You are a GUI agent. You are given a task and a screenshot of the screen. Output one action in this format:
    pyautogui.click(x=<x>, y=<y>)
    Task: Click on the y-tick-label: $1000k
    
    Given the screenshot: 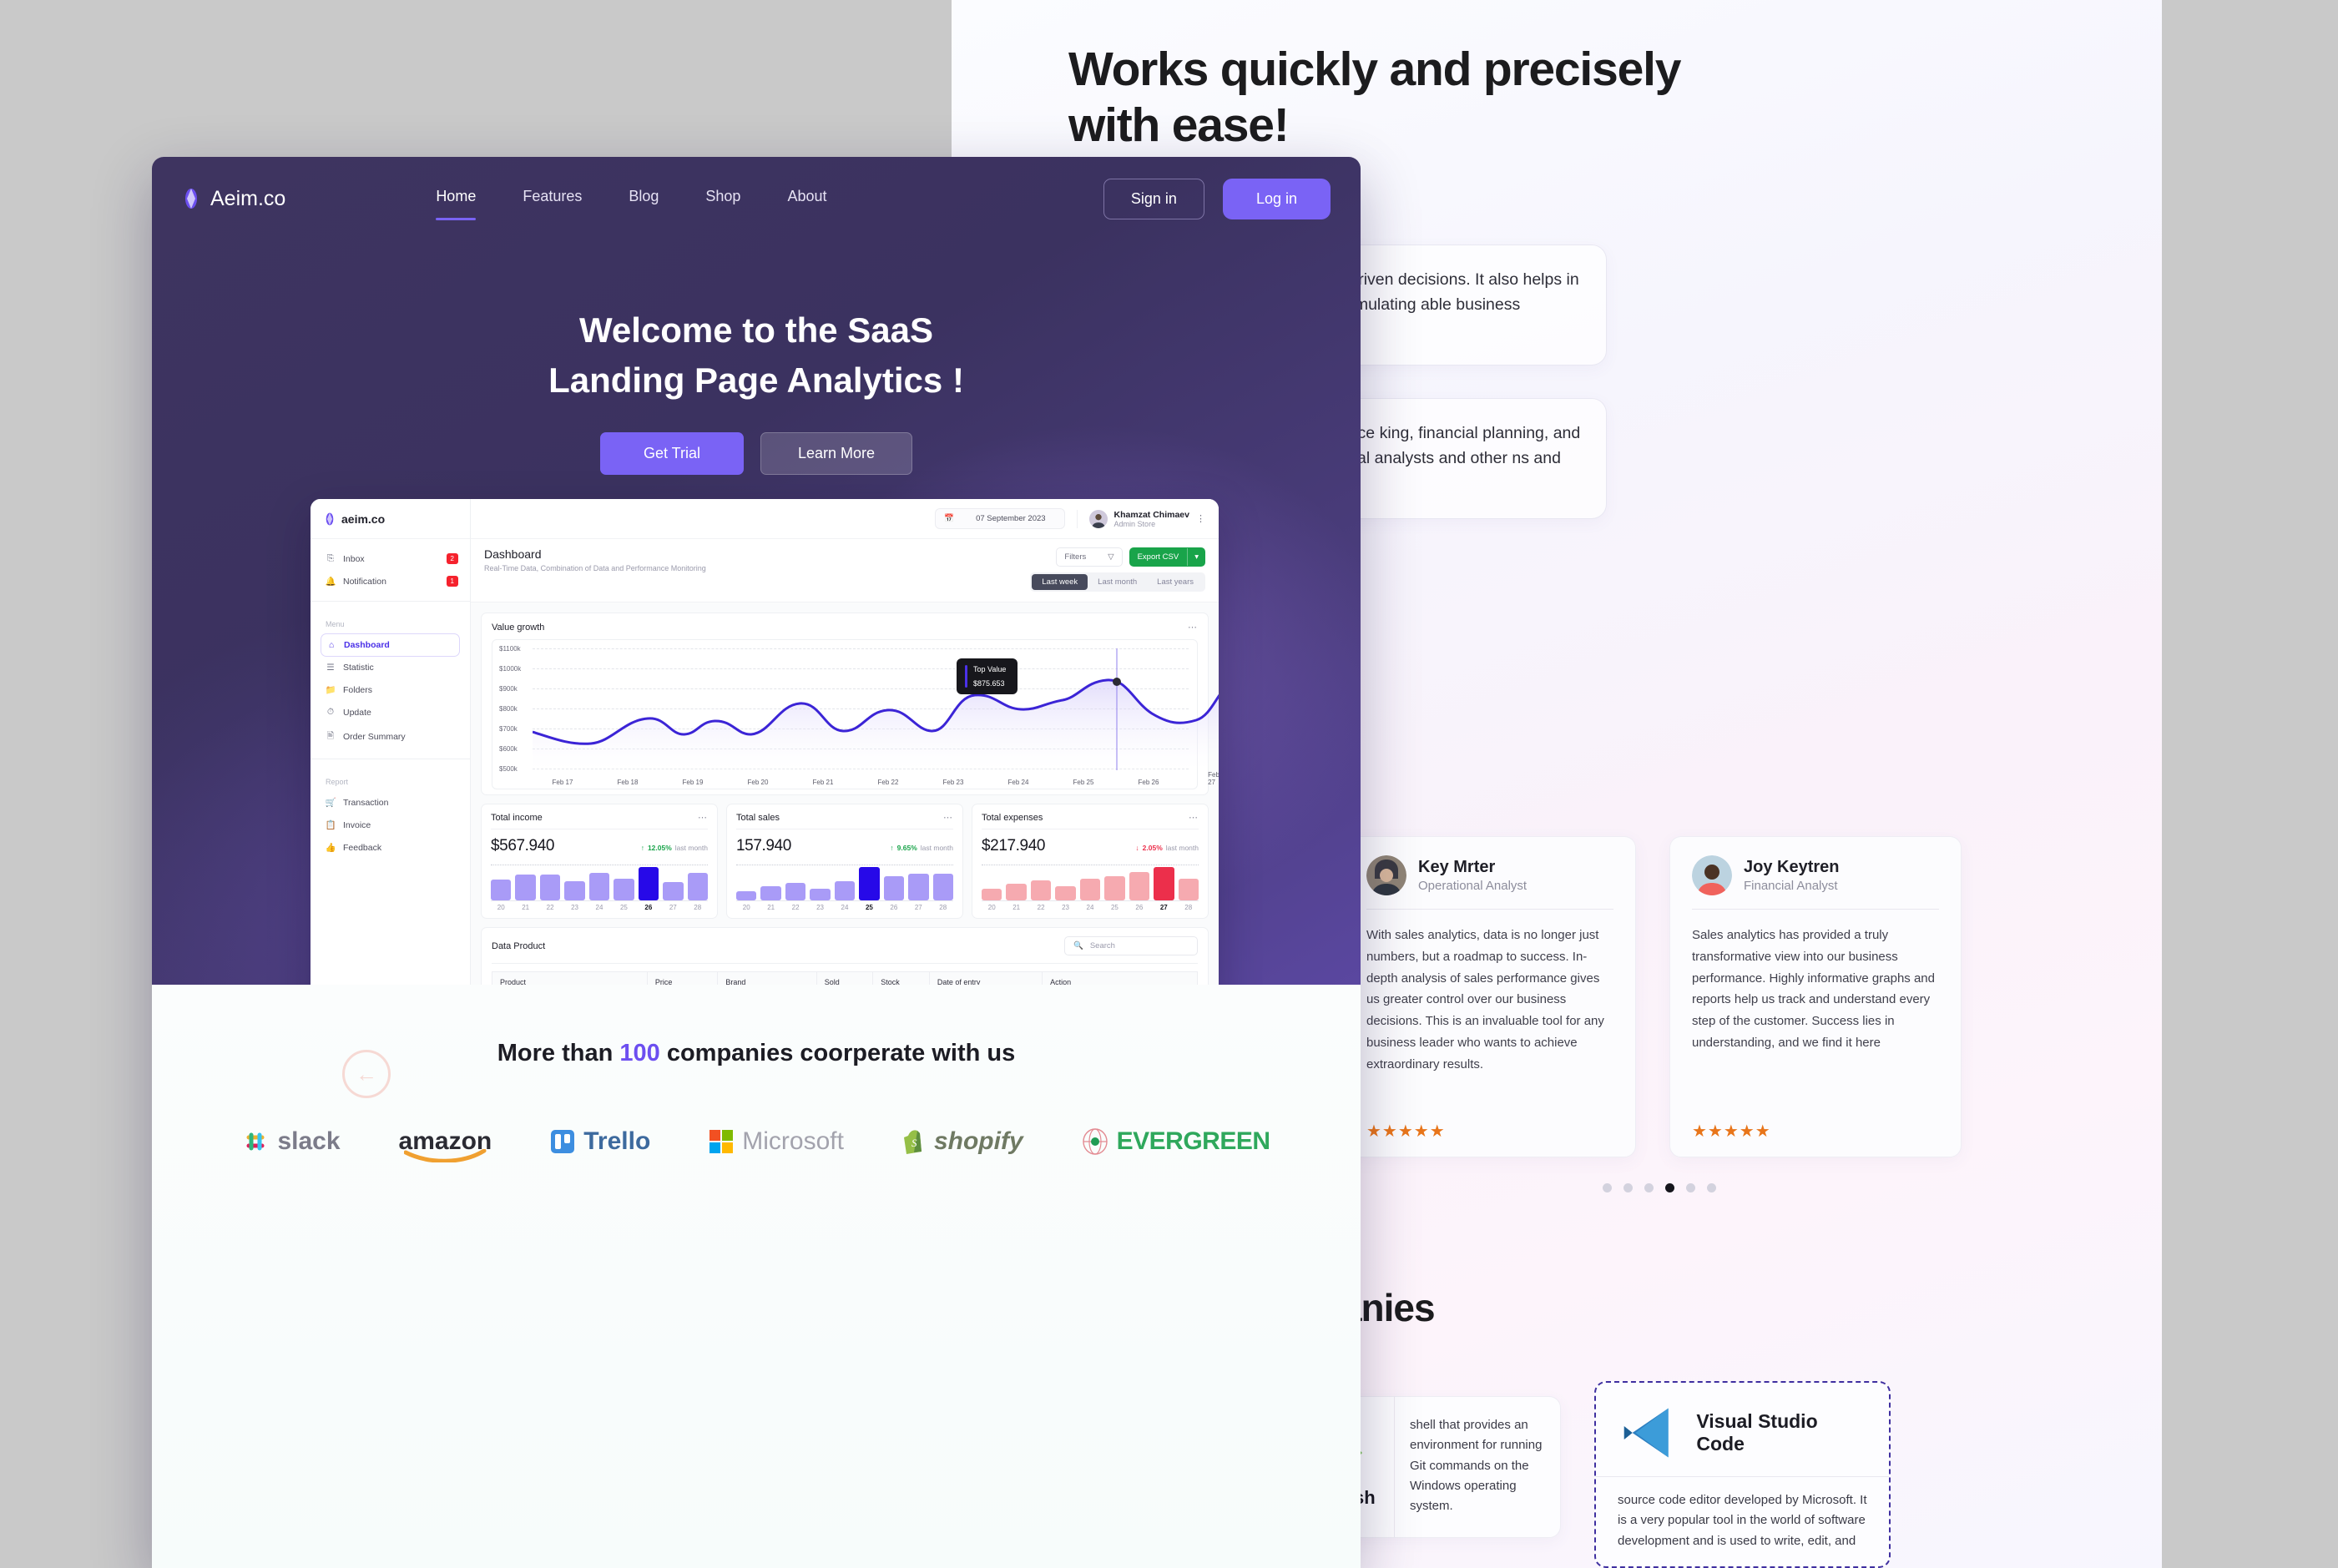 What is the action you would take?
    pyautogui.click(x=510, y=669)
    